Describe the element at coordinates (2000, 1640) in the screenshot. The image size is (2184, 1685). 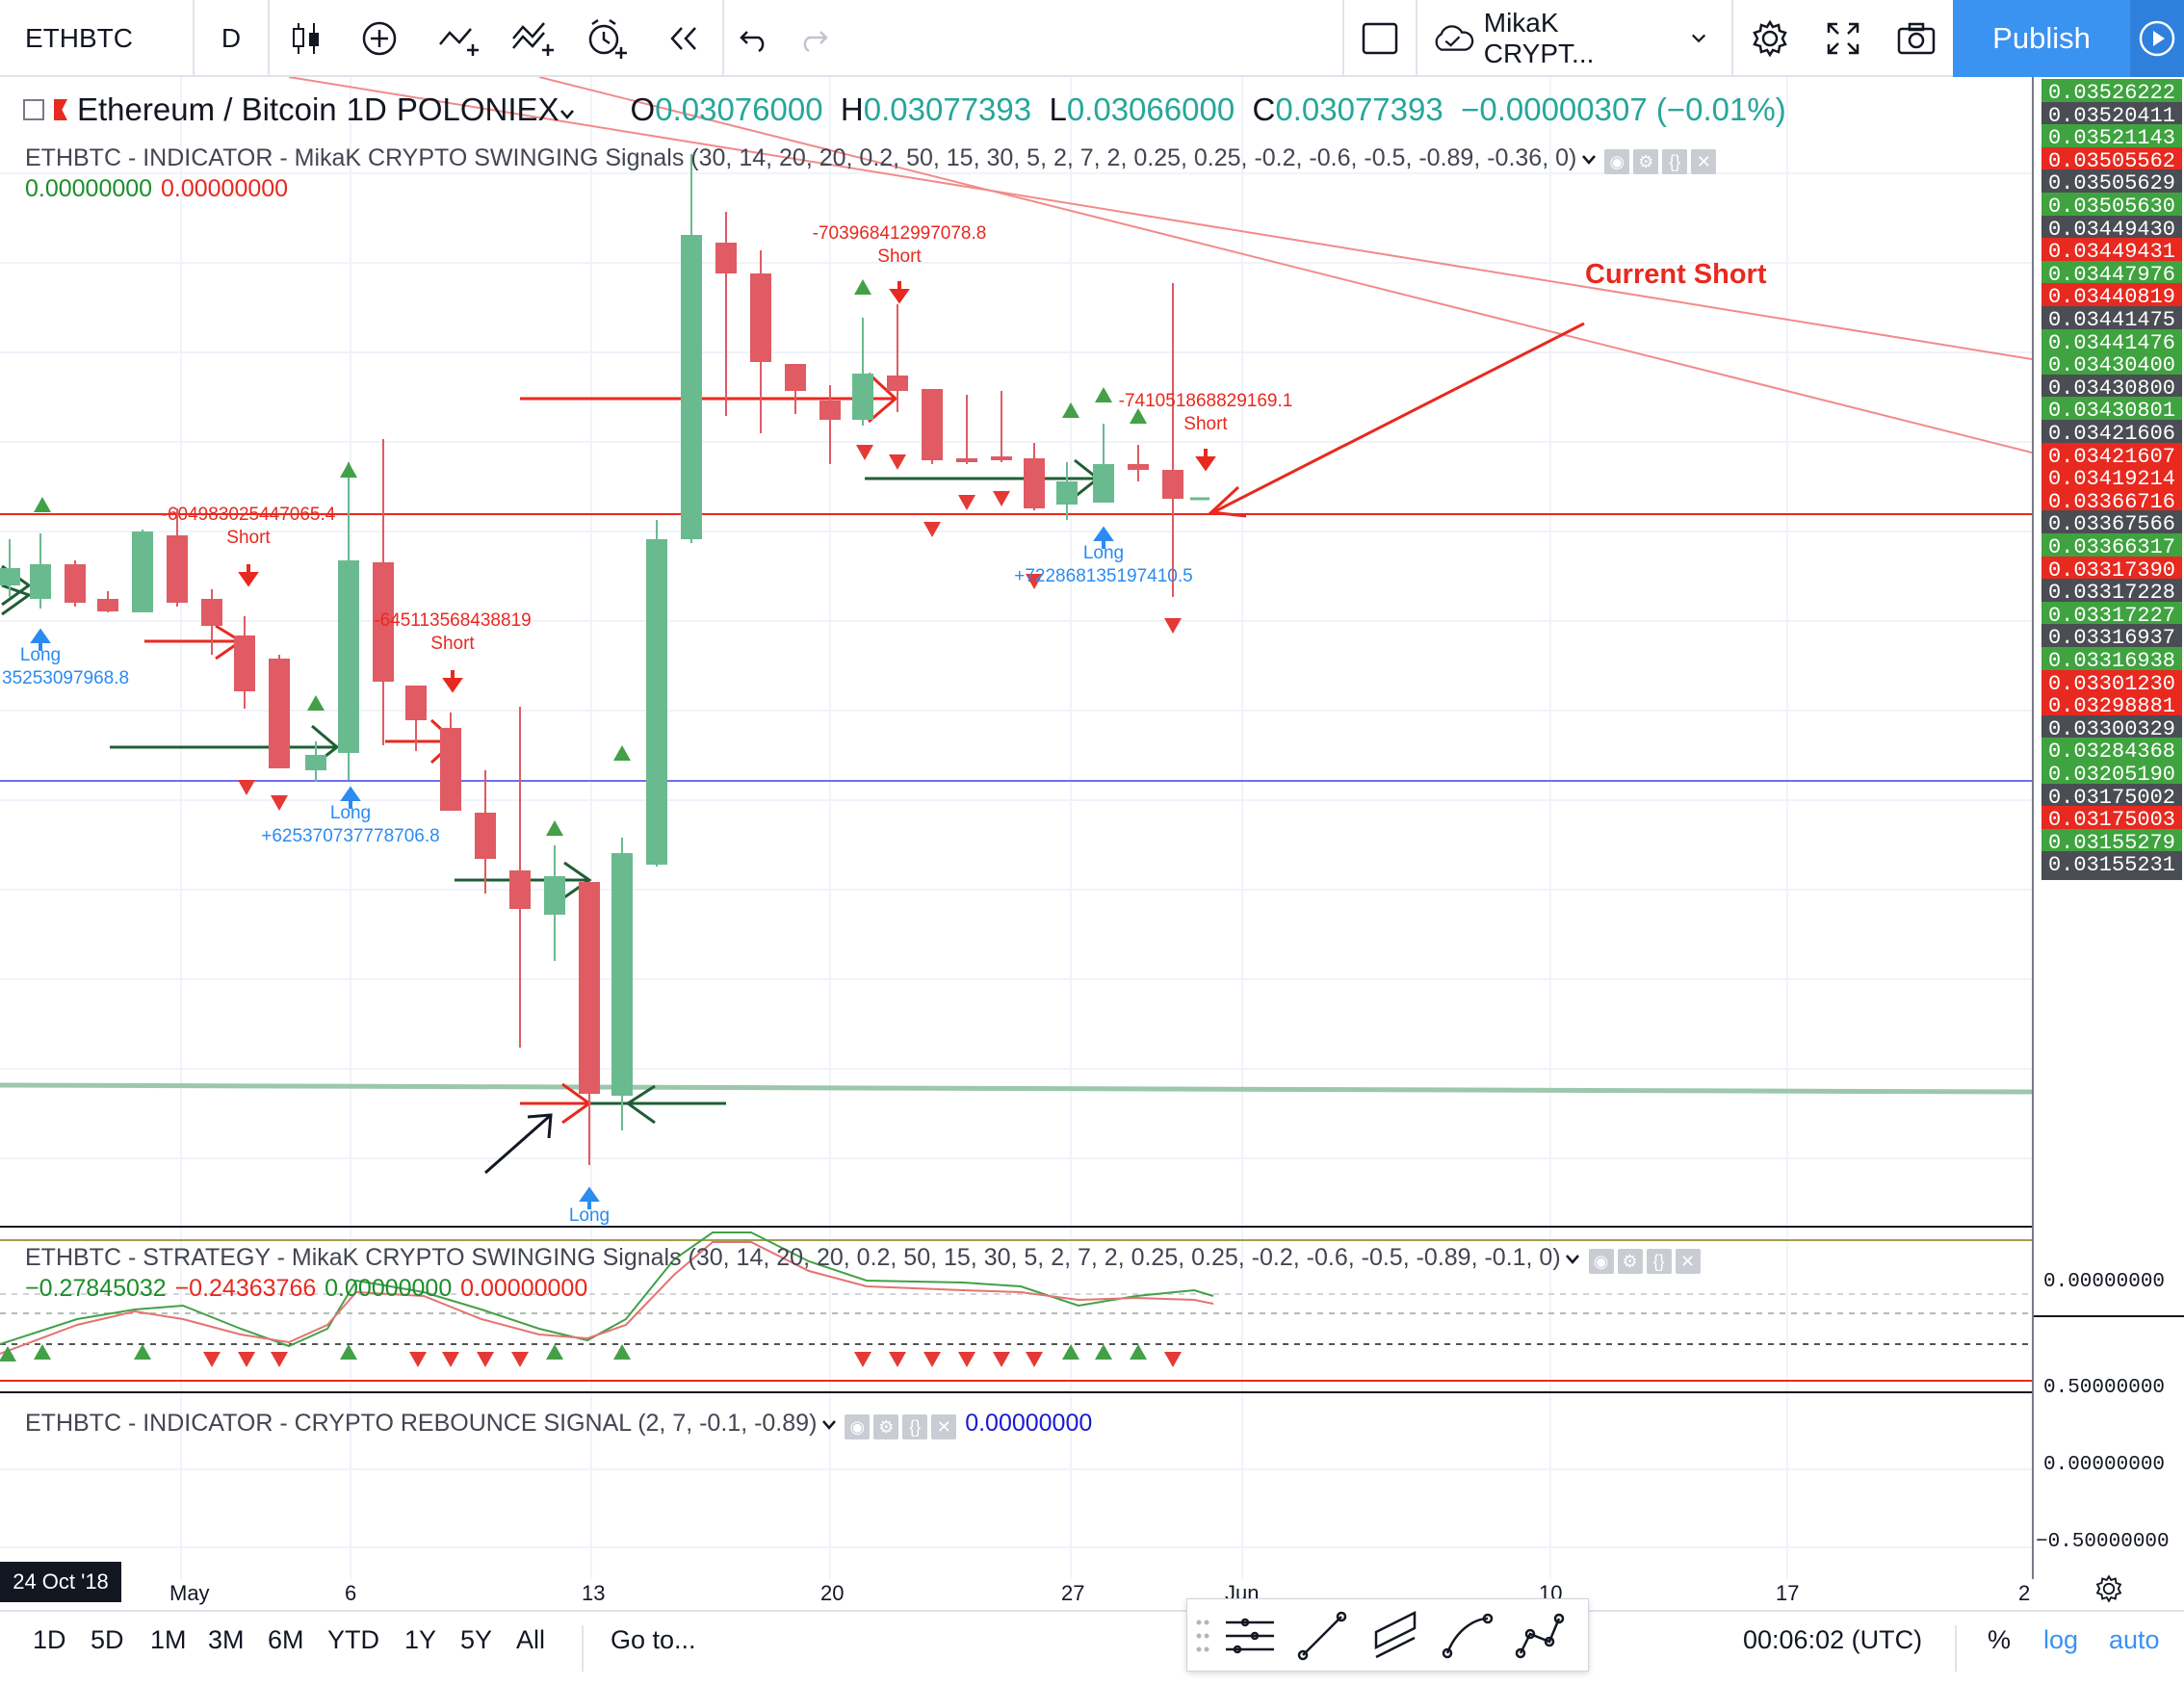
I see `percent-toggle: %` at that location.